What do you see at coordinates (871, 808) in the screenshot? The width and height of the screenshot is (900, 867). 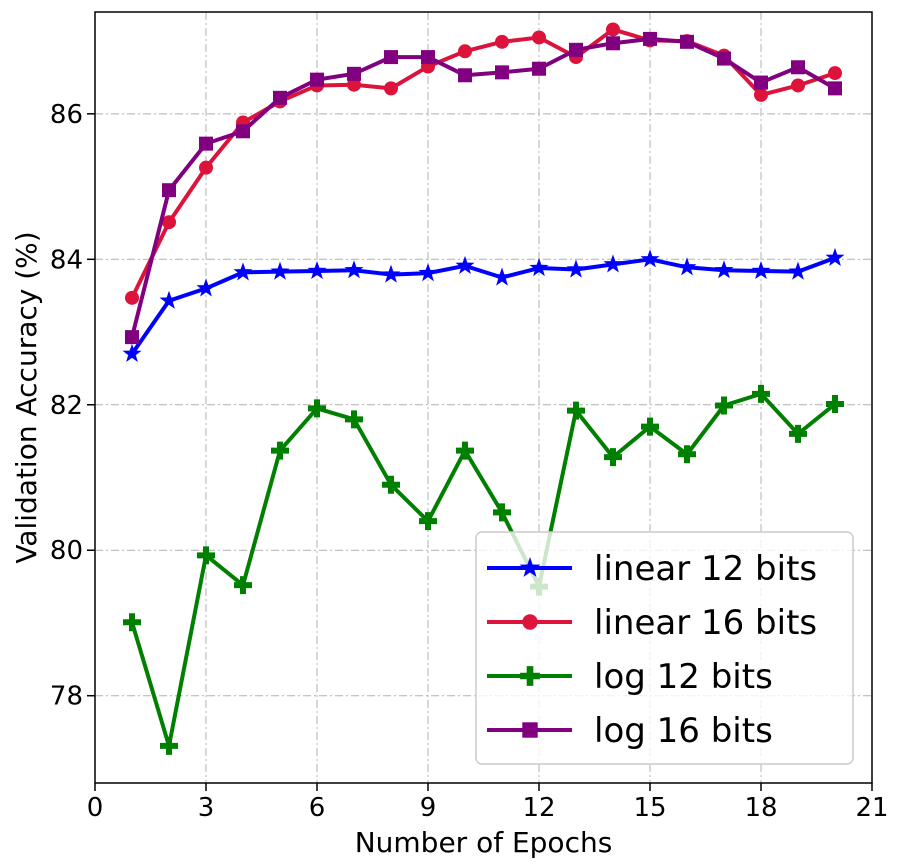 I see `x-tick-label: 21` at bounding box center [871, 808].